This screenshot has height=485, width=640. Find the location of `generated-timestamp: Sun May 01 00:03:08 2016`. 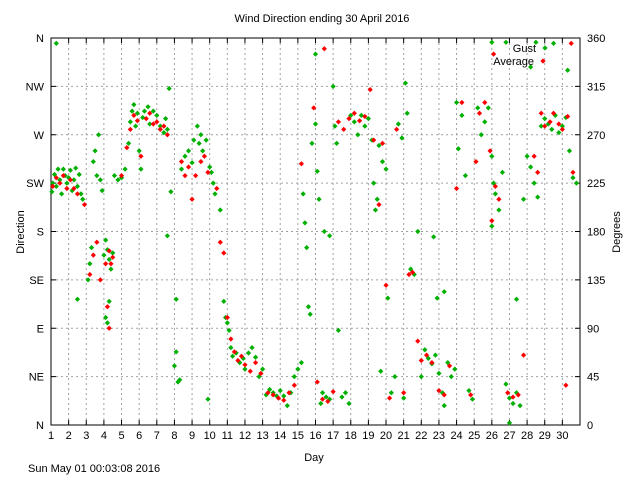

generated-timestamp: Sun May 01 00:03:08 2016 is located at coordinates (94, 469).